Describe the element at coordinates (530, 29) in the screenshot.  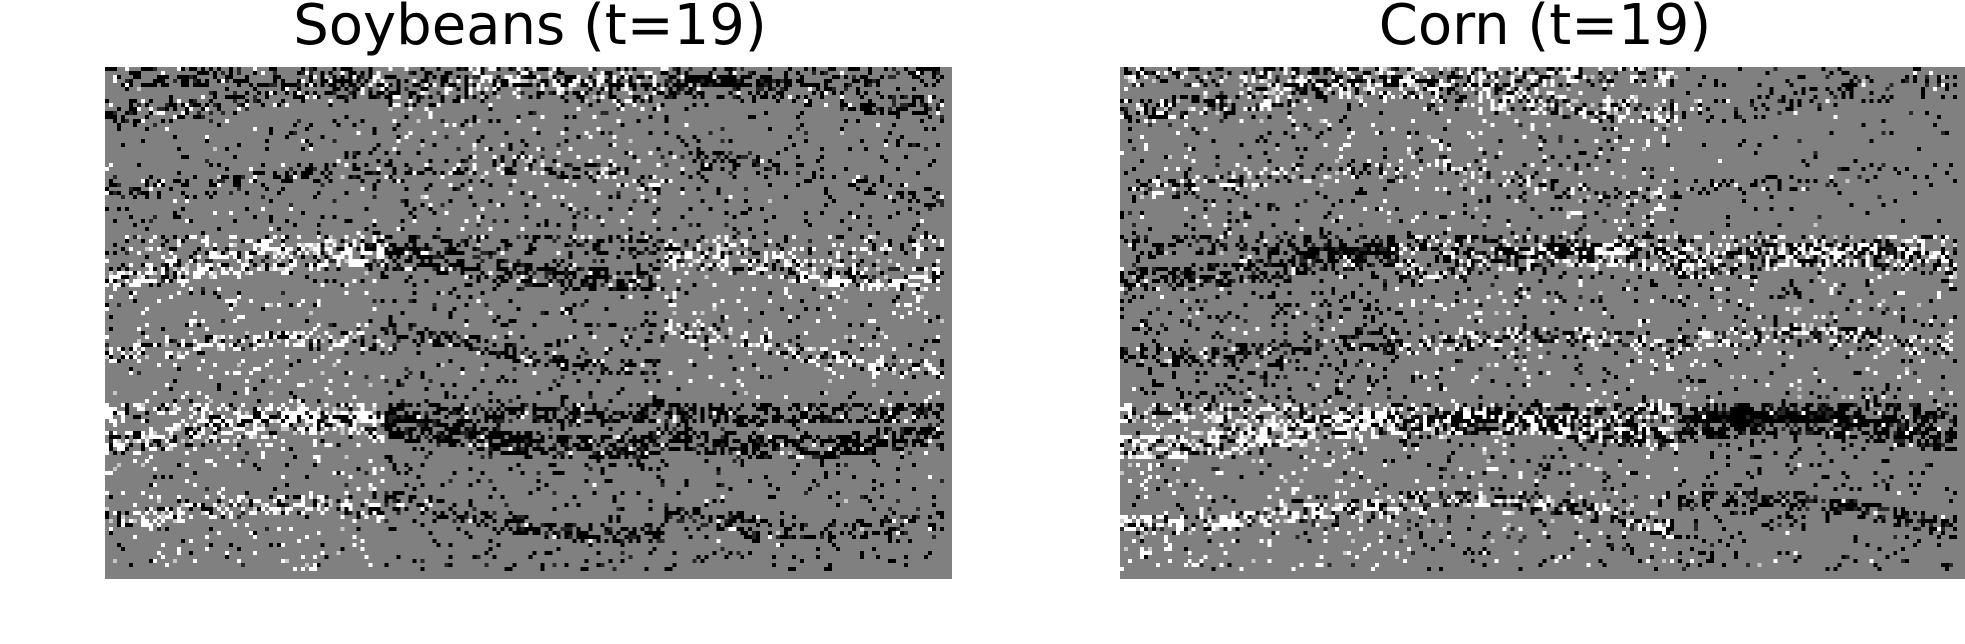
I see `panel-title-soybeans: Soybeans (t=19)` at that location.